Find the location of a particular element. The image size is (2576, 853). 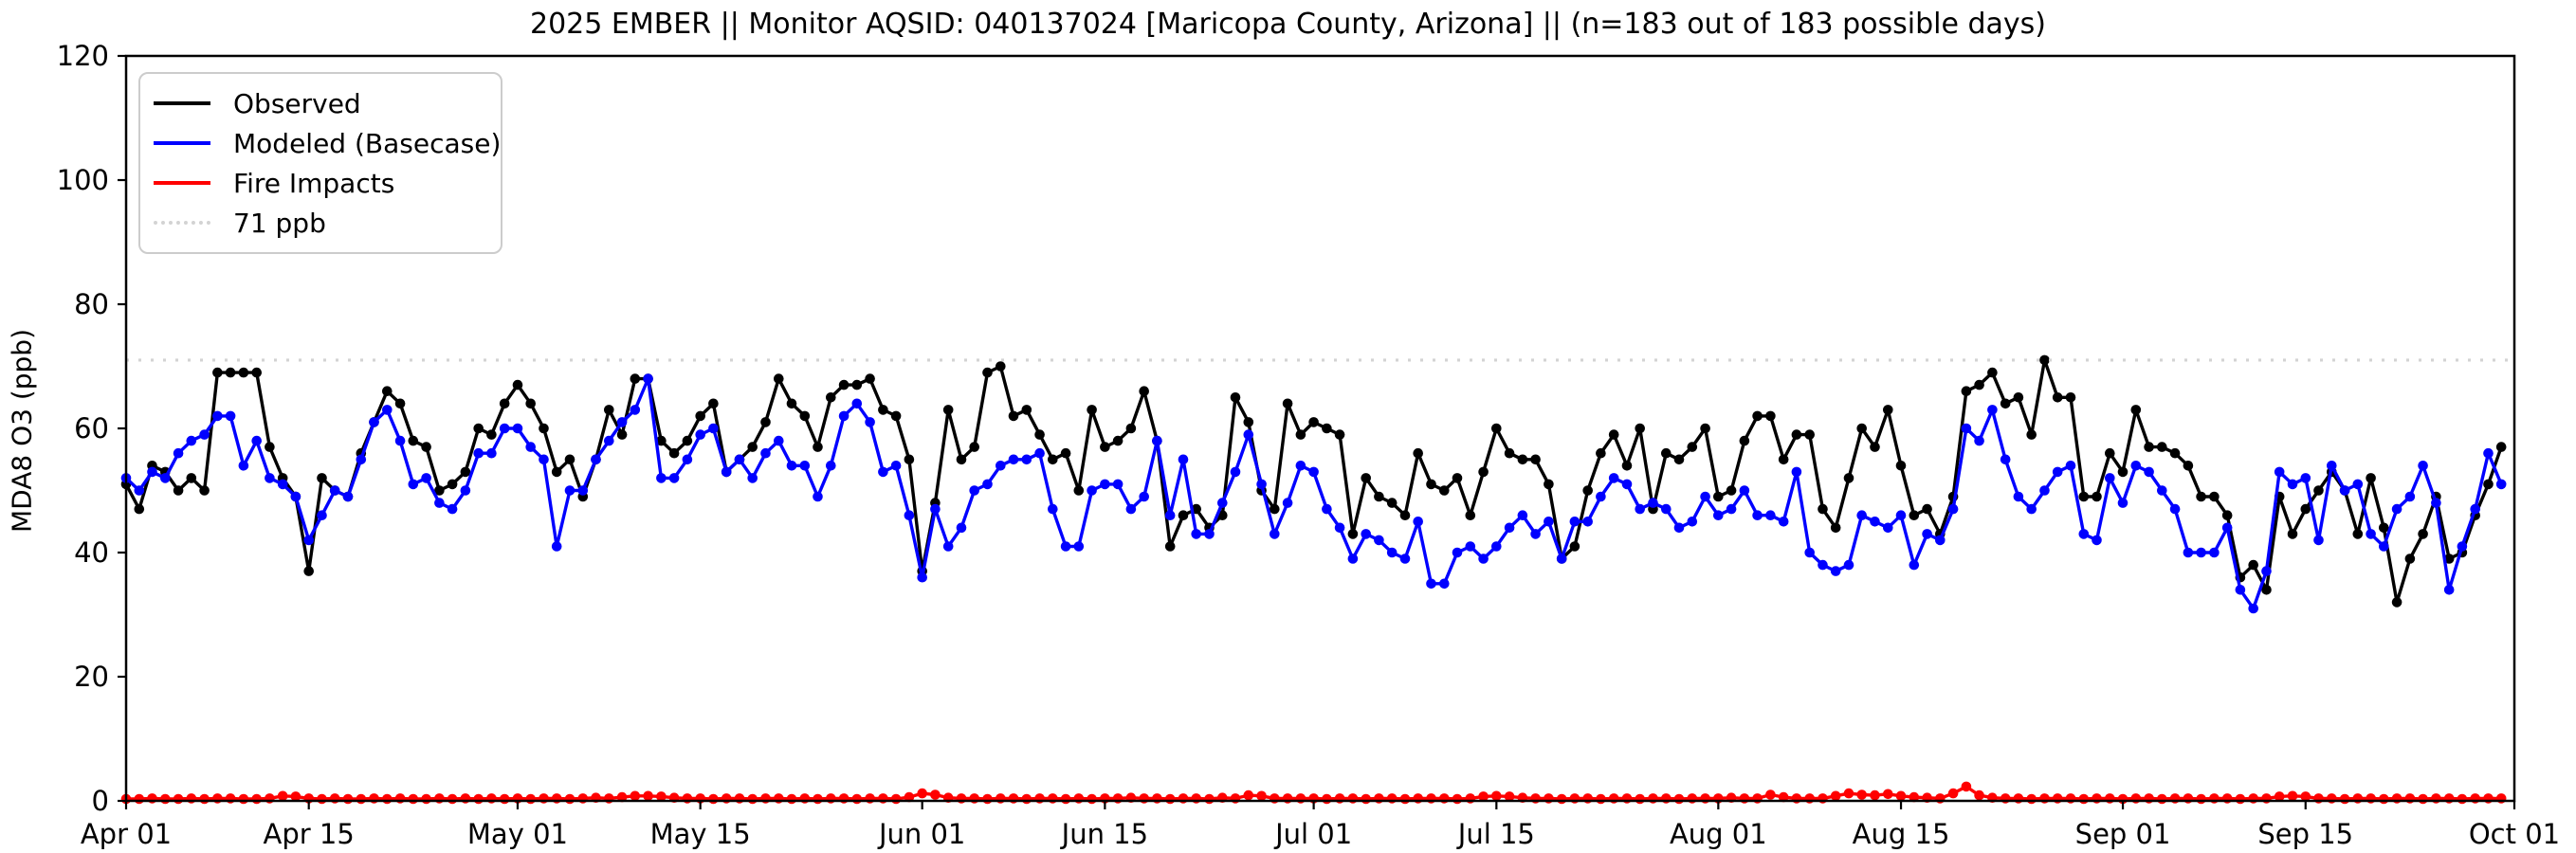

legend-item-threshold: 71 ppb is located at coordinates (320, 223).